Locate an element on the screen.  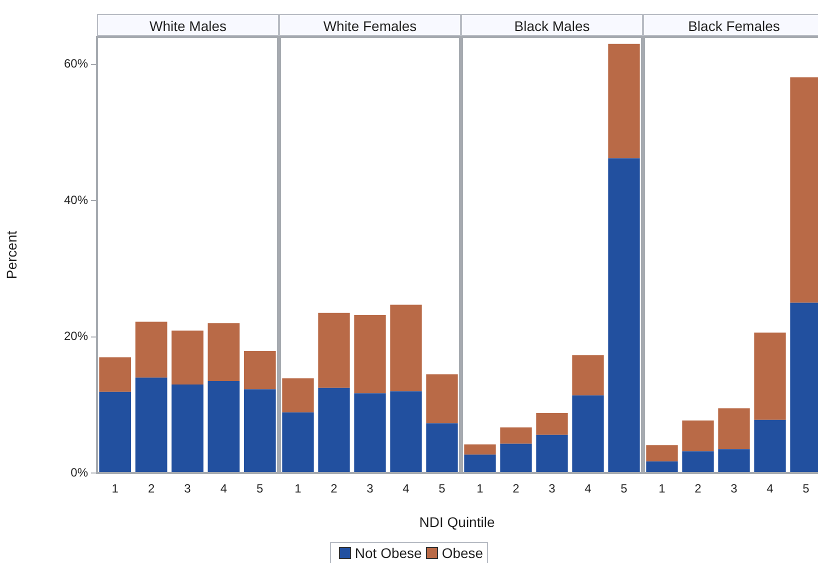
y-tick-label: 60% is located at coordinates (76, 63).